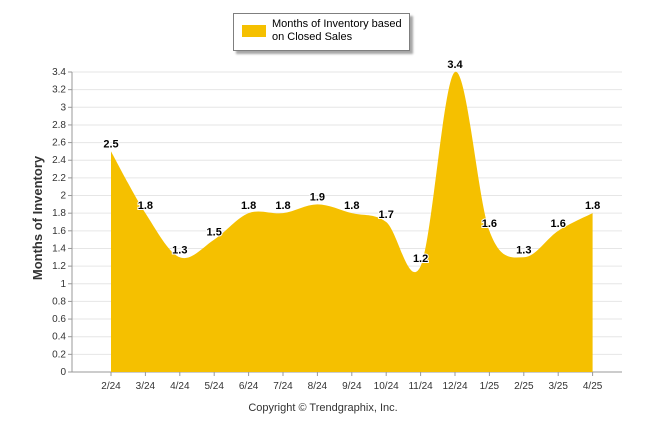  I want to click on x-tick-label: 11/24, so click(420, 386).